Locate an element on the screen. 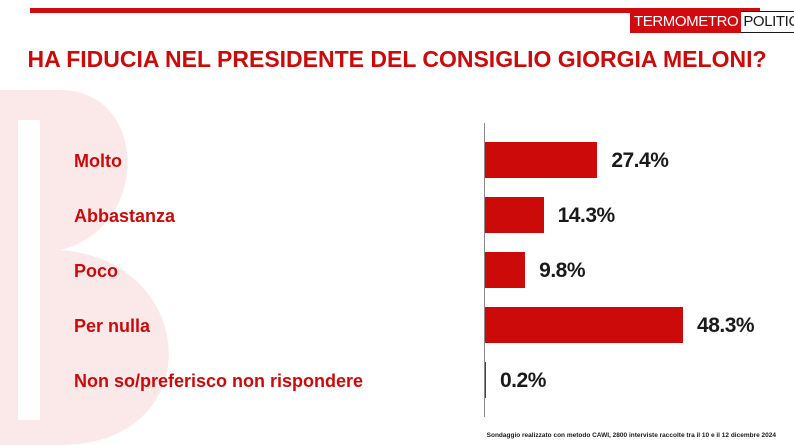 Image resolution: width=794 pixels, height=445 pixels. logo-word-politico: POLITICO is located at coordinates (767, 22).